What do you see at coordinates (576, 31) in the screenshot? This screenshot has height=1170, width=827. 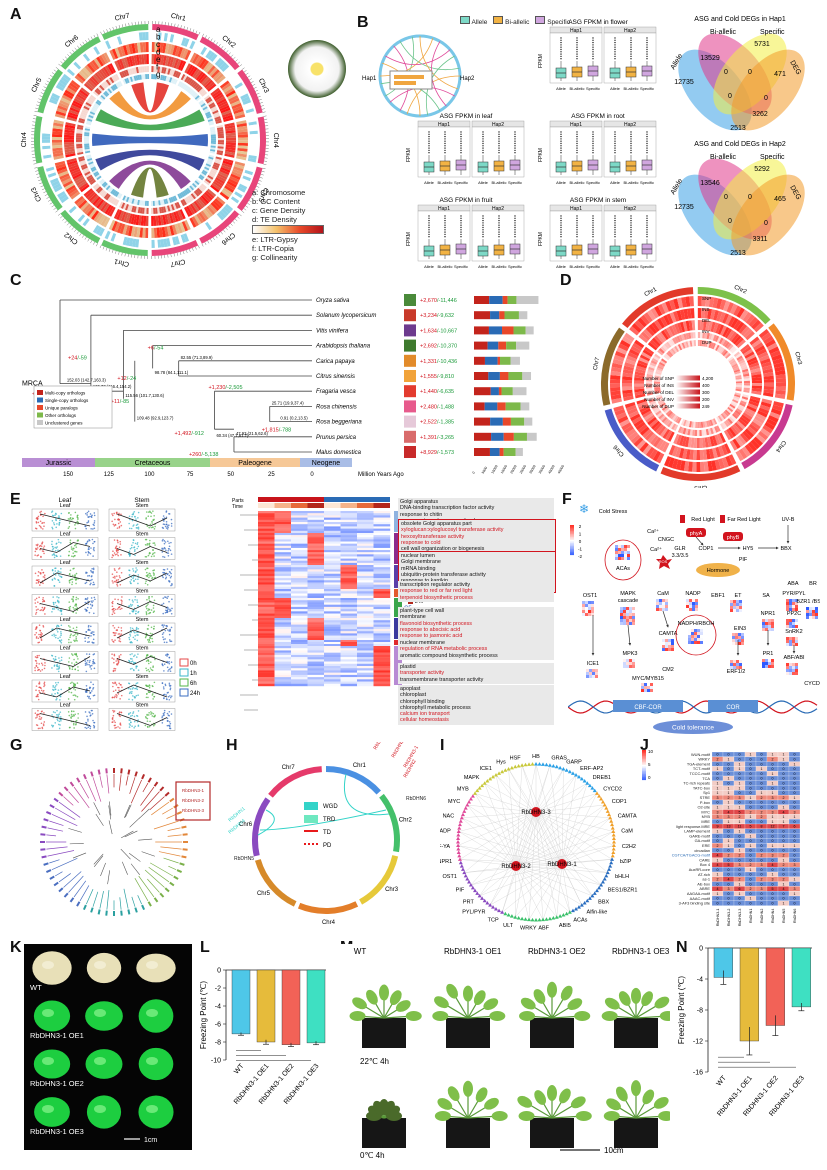 I see `facet-label: Hap1` at bounding box center [576, 31].